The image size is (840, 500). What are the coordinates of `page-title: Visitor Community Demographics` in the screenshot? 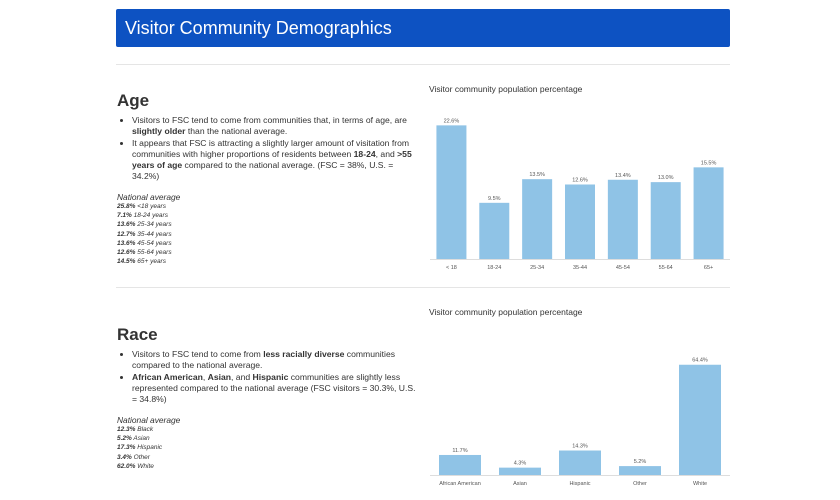 It's located at (258, 28).